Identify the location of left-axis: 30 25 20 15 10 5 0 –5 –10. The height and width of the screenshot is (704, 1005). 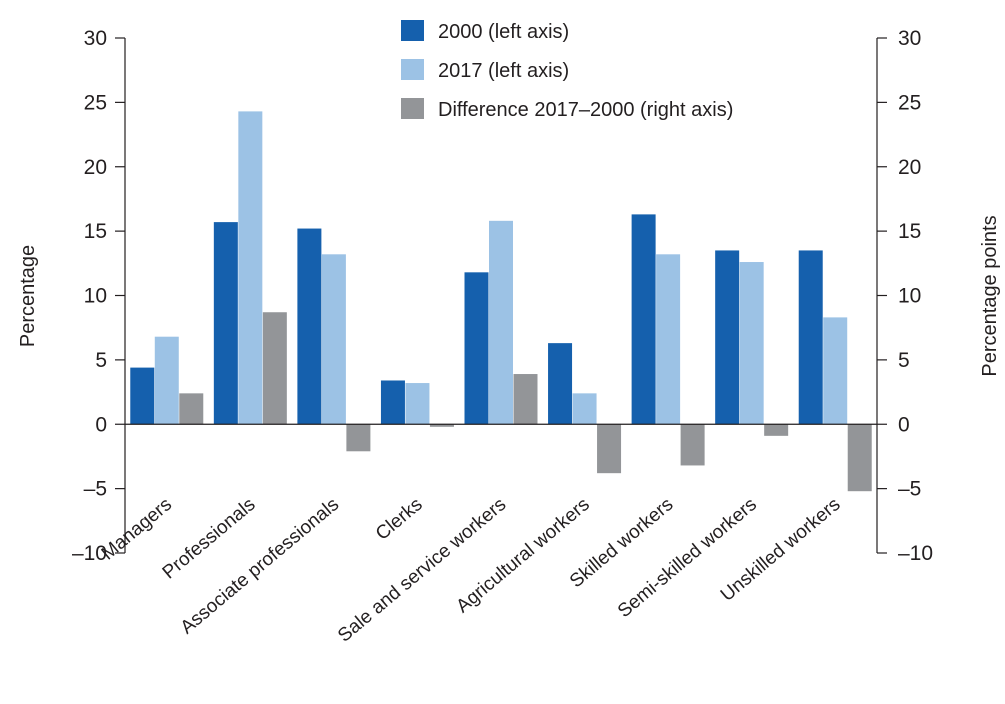
(99, 296).